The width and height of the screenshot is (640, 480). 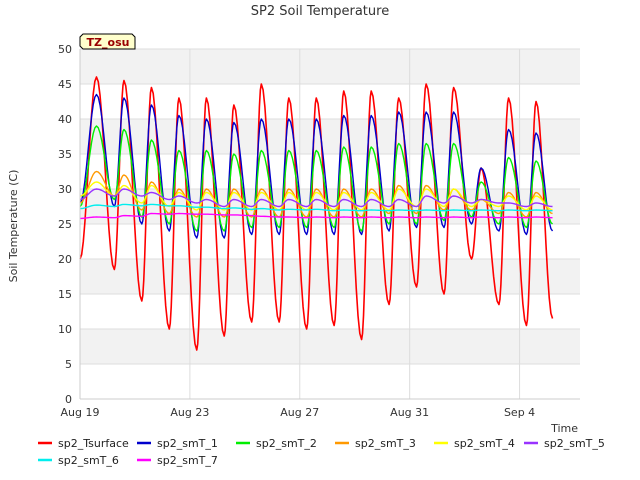 I want to click on y-tick-label: 30, so click(x=65, y=189).